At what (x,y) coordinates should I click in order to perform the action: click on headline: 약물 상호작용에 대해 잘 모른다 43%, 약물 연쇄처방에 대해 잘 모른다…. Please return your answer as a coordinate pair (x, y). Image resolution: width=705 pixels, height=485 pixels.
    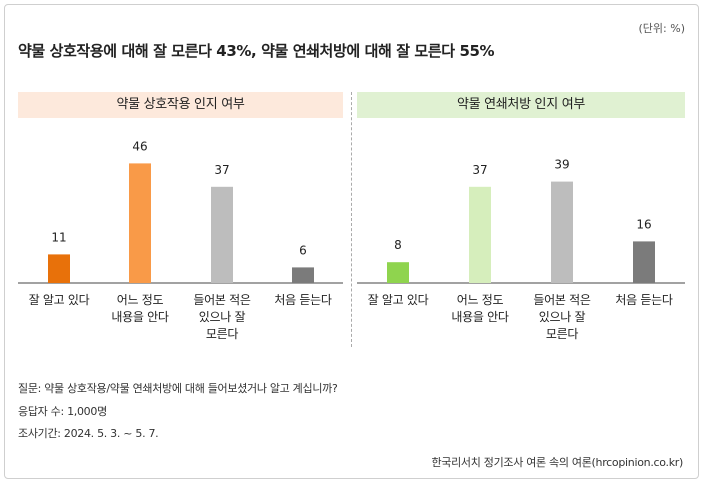
    Looking at the image, I should click on (256, 51).